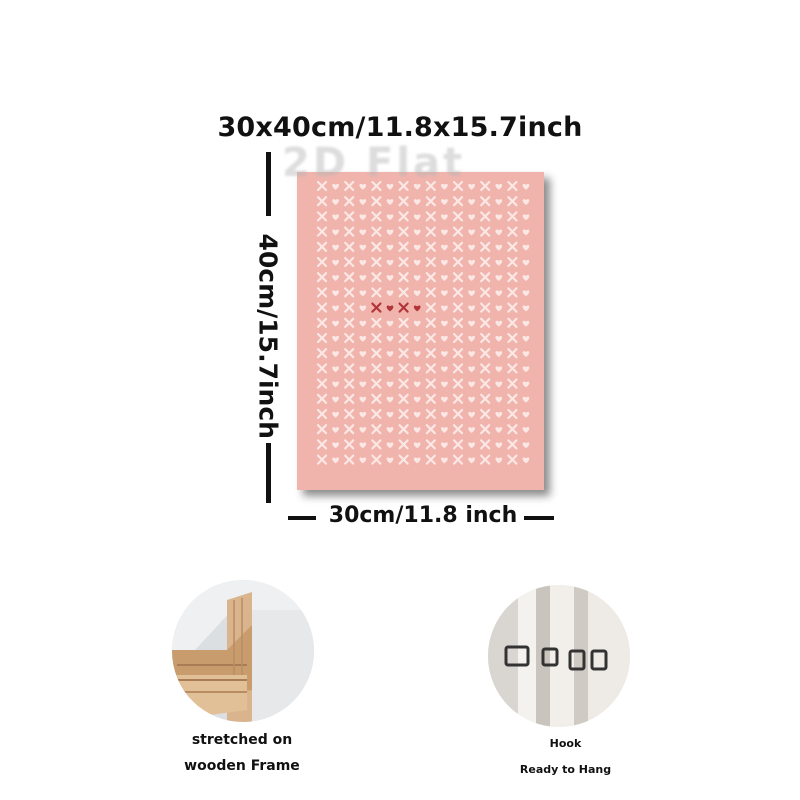  Describe the element at coordinates (268, 336) in the screenshot. I see `height-dimension-label: 40cm/15.7inch` at that location.